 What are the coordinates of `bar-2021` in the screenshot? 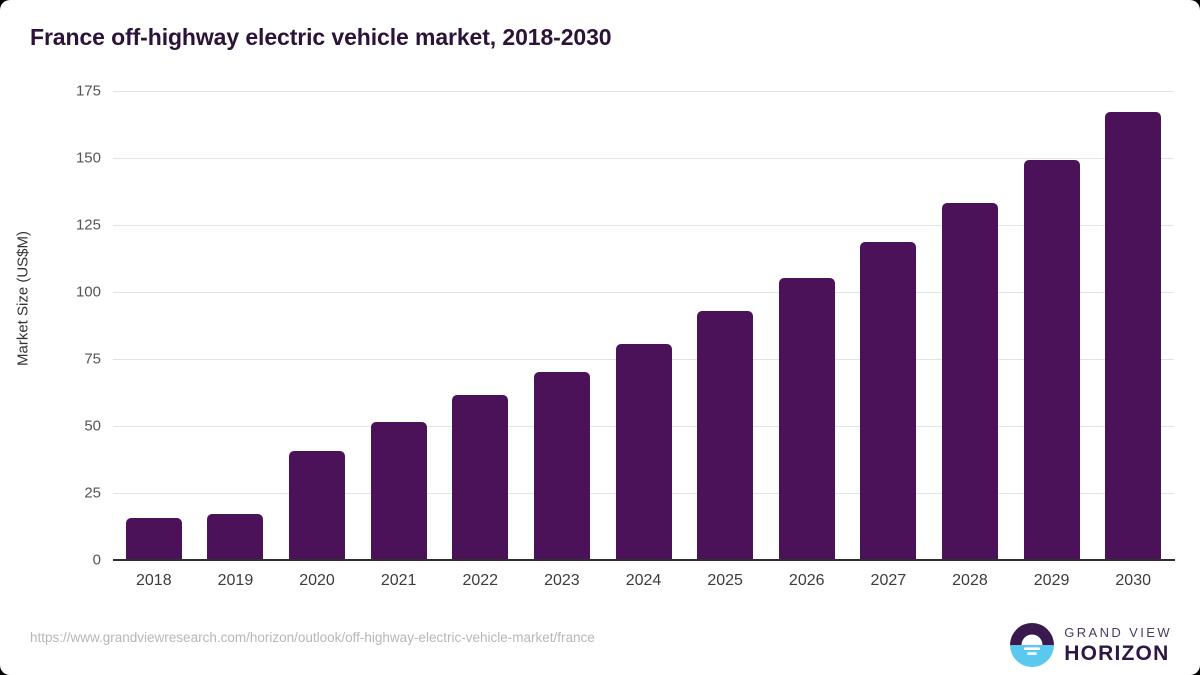 It's located at (398, 490).